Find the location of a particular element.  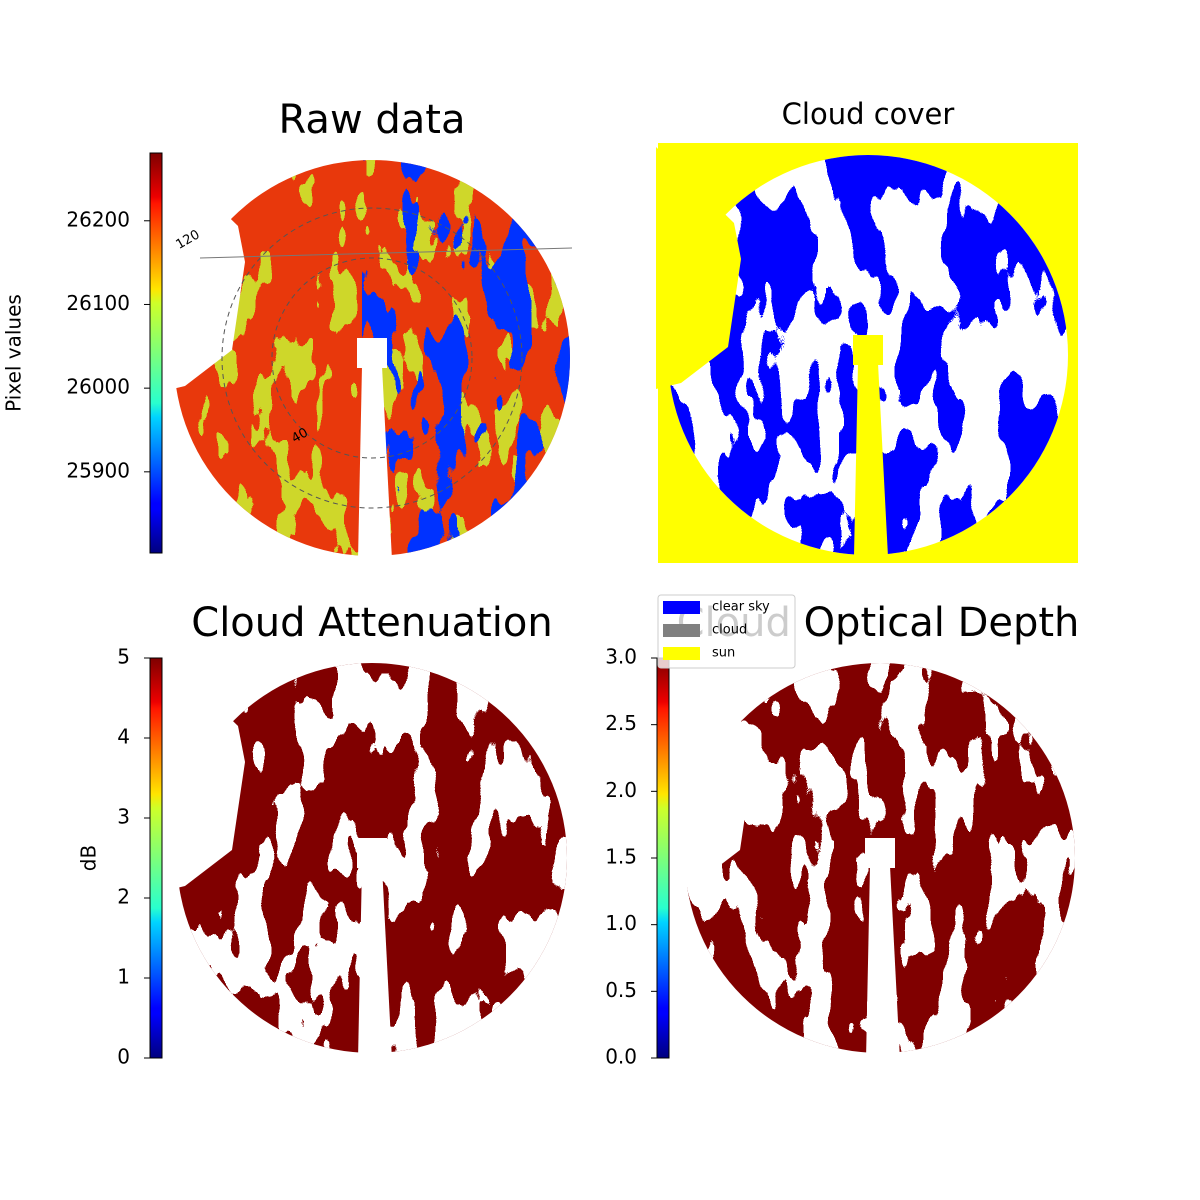

image-texture is located at coordinates (466, 358).